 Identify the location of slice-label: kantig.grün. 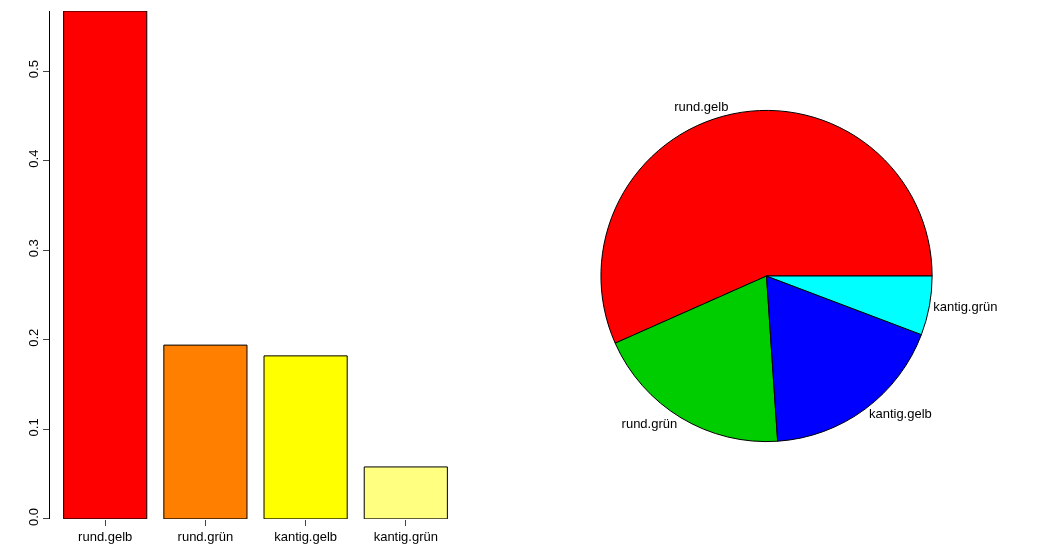
(965, 306).